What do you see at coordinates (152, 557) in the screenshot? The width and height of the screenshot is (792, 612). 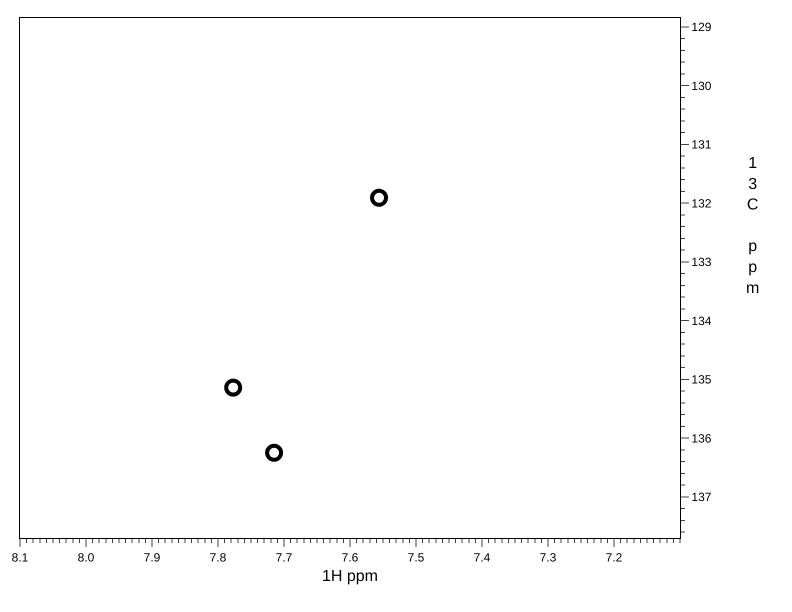 I see `x-tick-label: 7.9` at bounding box center [152, 557].